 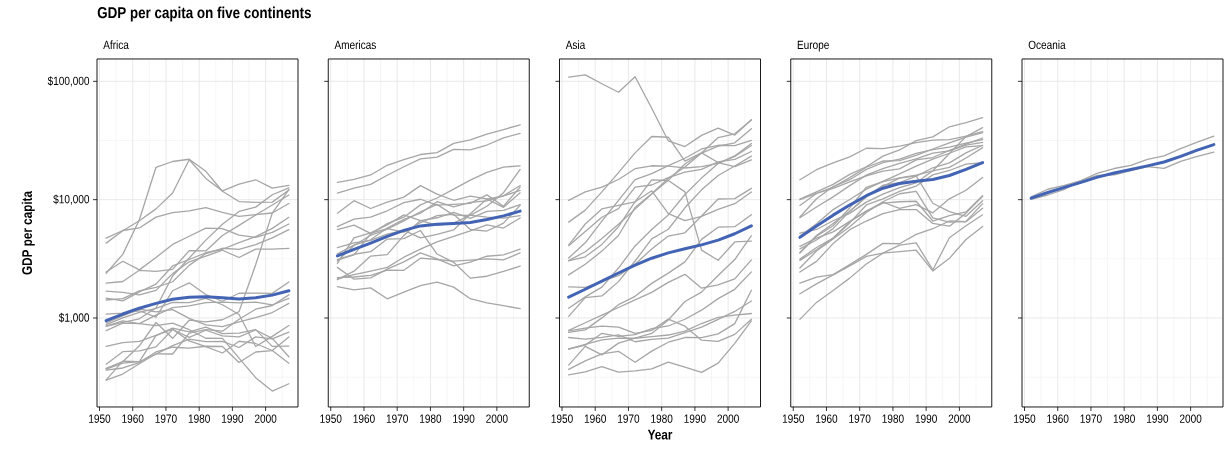 What do you see at coordinates (355, 45) in the screenshot?
I see `chart-title: Americas` at bounding box center [355, 45].